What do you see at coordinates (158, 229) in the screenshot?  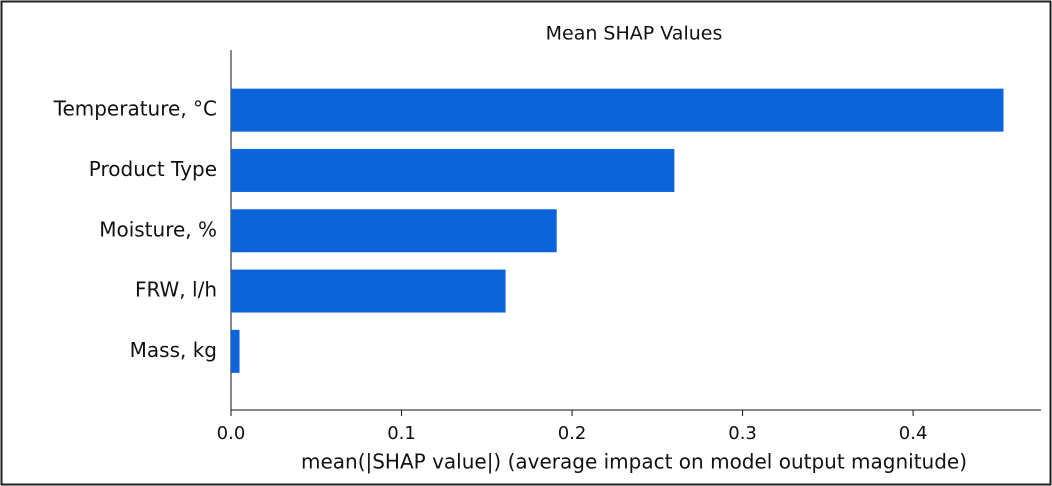 I see `y-tick-label: Moisture, %` at bounding box center [158, 229].